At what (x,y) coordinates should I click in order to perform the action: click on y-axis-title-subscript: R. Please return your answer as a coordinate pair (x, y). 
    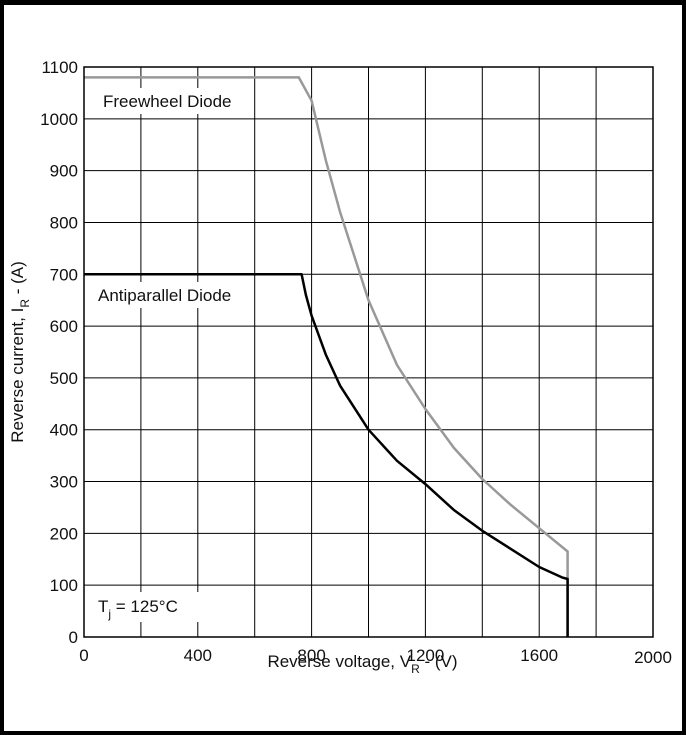
    Looking at the image, I should click on (25, 303).